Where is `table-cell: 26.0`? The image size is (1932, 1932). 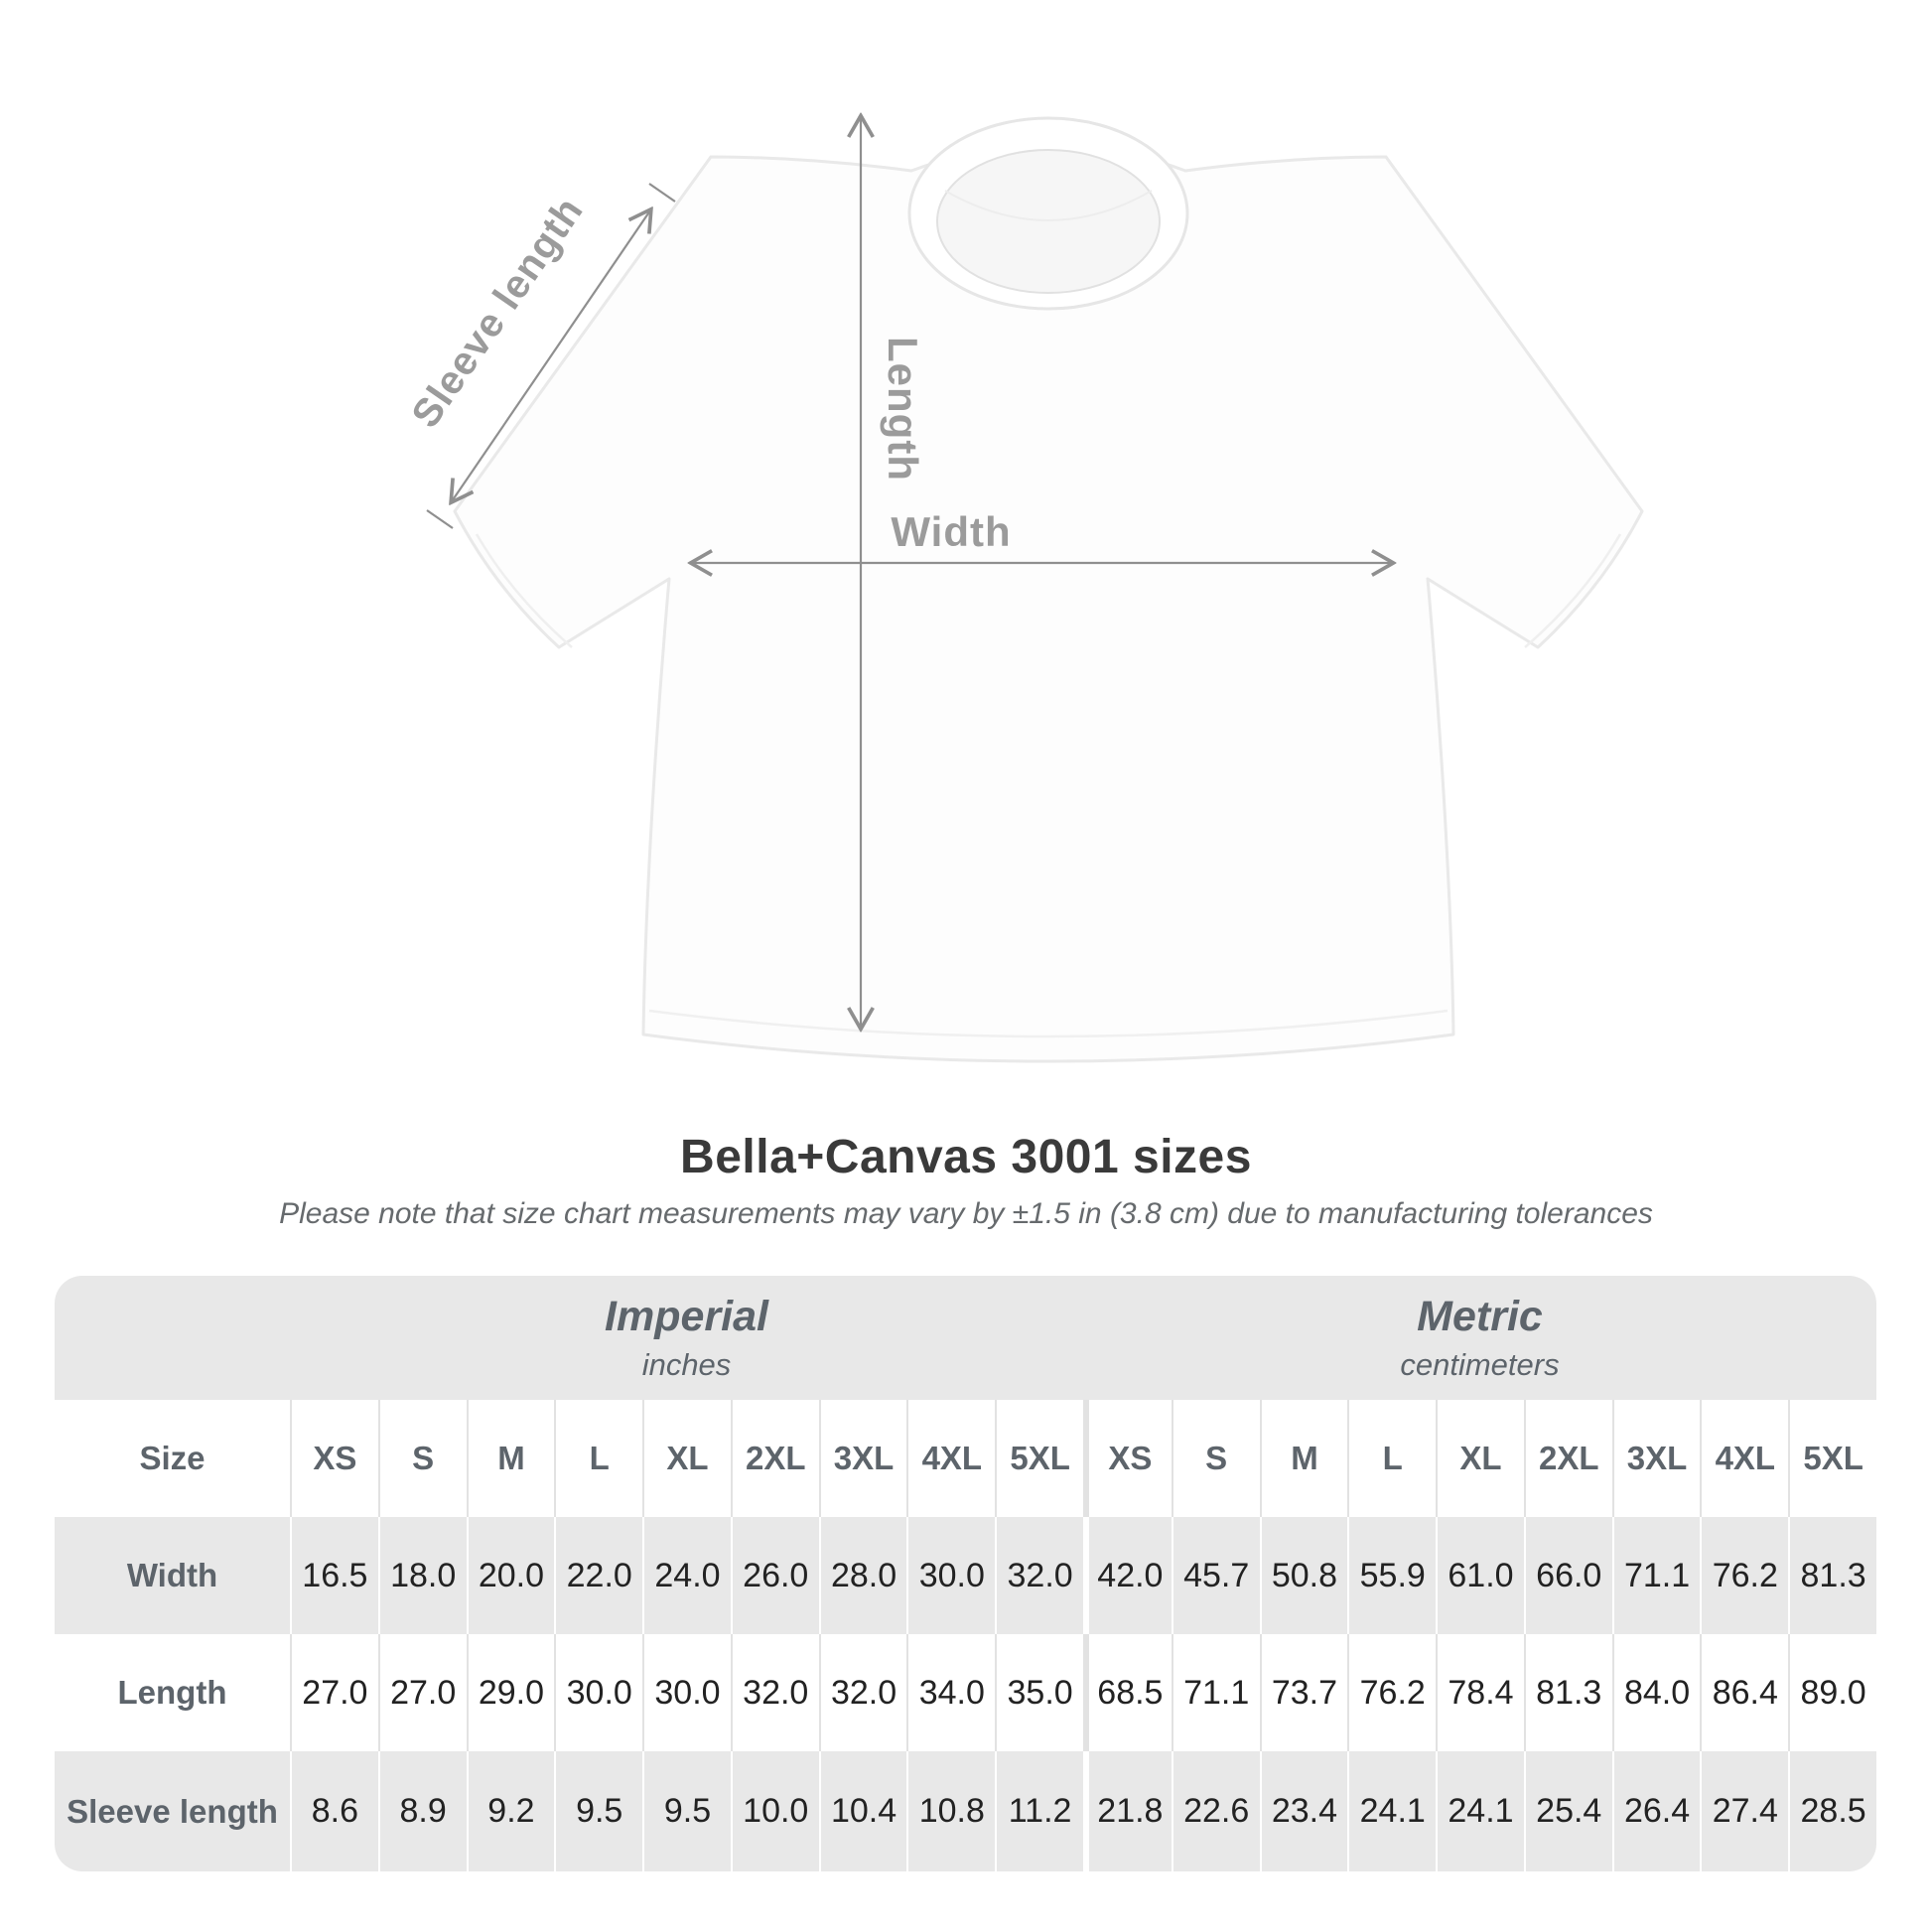 table-cell: 26.0 is located at coordinates (775, 1576).